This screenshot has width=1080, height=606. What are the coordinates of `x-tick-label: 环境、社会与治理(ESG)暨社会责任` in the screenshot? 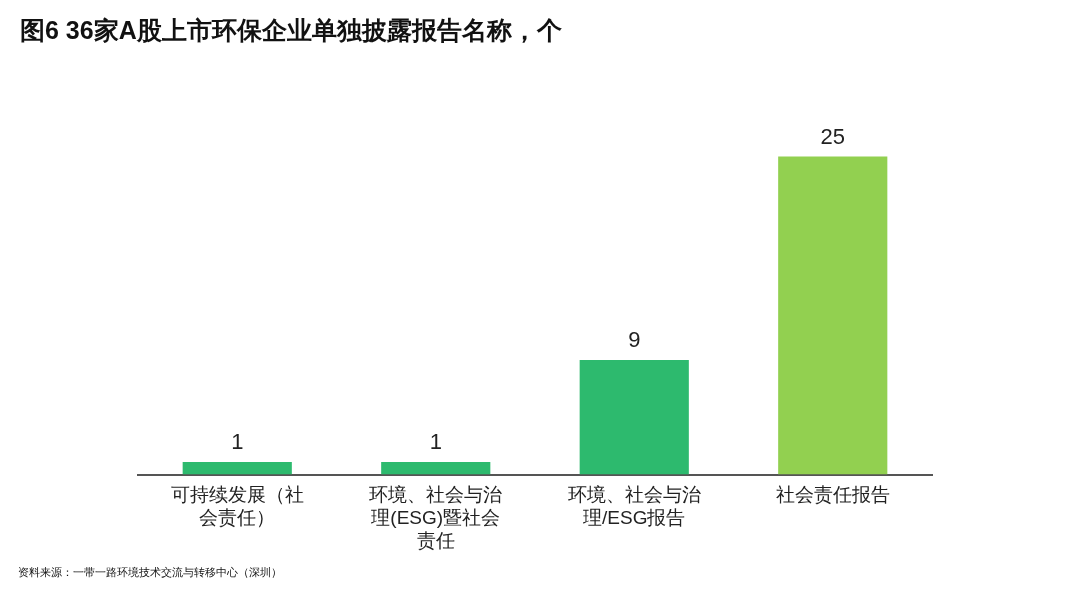 It's located at (436, 517).